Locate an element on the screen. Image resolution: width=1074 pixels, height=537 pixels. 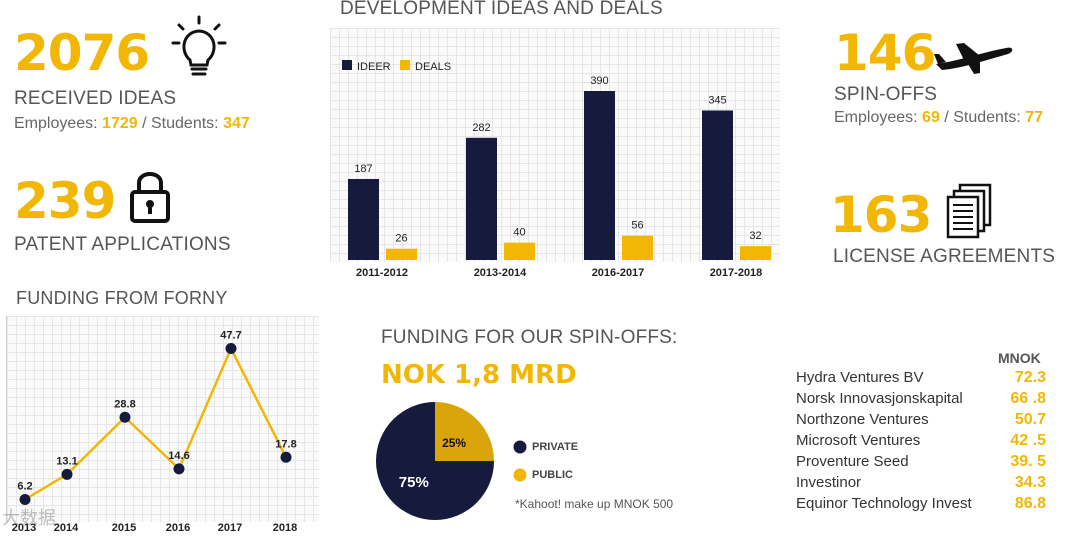
bar-value-label: 26 is located at coordinates (401, 239).